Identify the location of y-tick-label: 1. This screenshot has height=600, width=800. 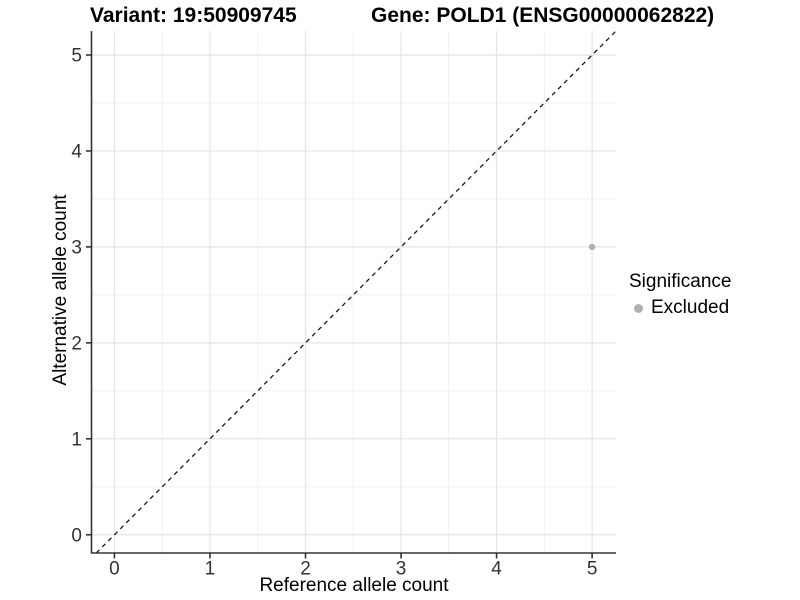
(76, 439).